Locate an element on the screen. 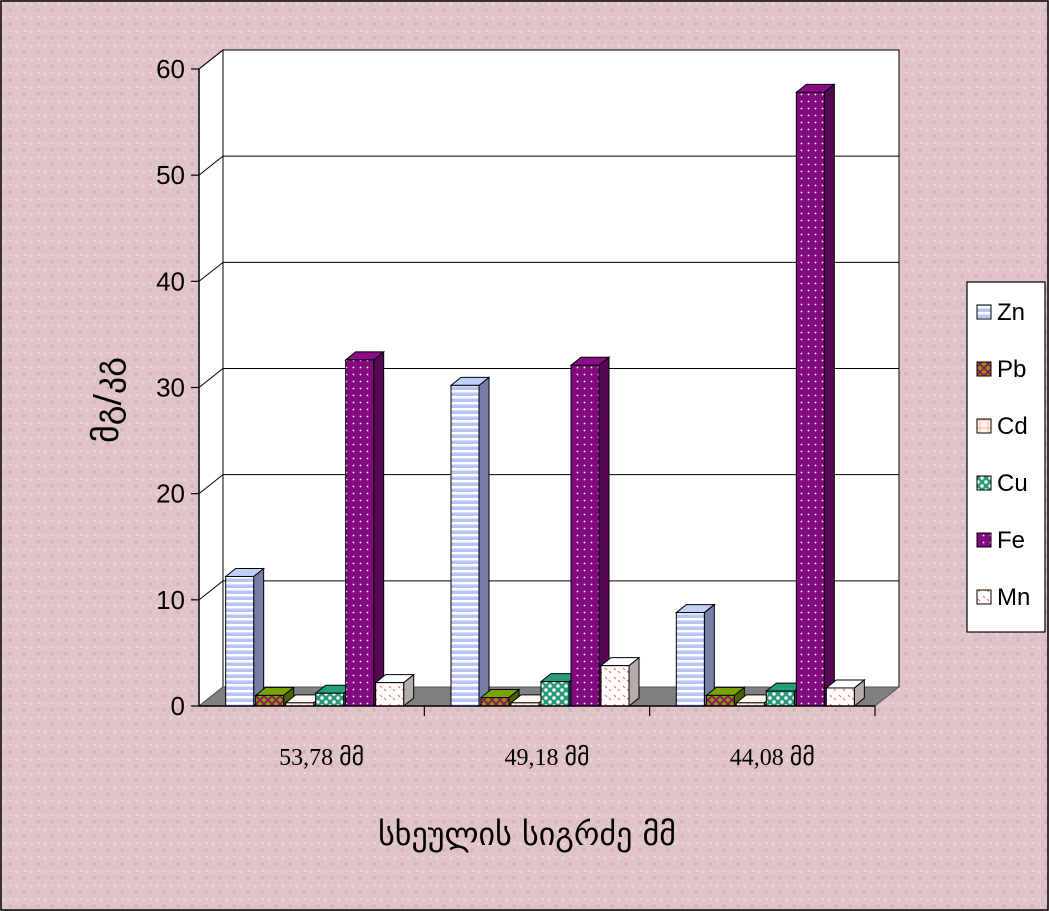 This screenshot has width=1049, height=911. y-tick-label: 40 is located at coordinates (170, 281).